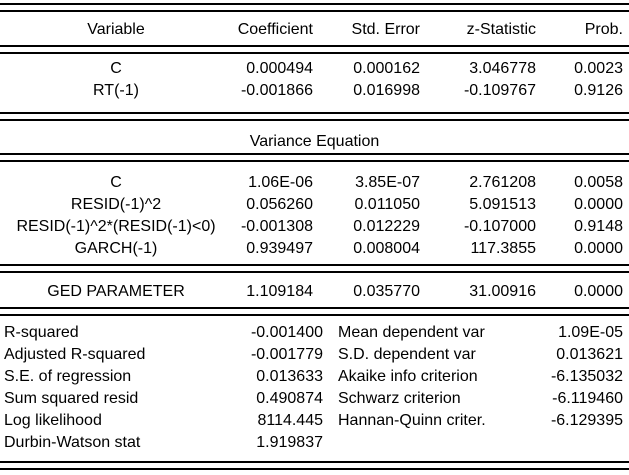 This screenshot has height=475, width=629. What do you see at coordinates (603, 29) in the screenshot?
I see `col-header-prob: Prob.` at bounding box center [603, 29].